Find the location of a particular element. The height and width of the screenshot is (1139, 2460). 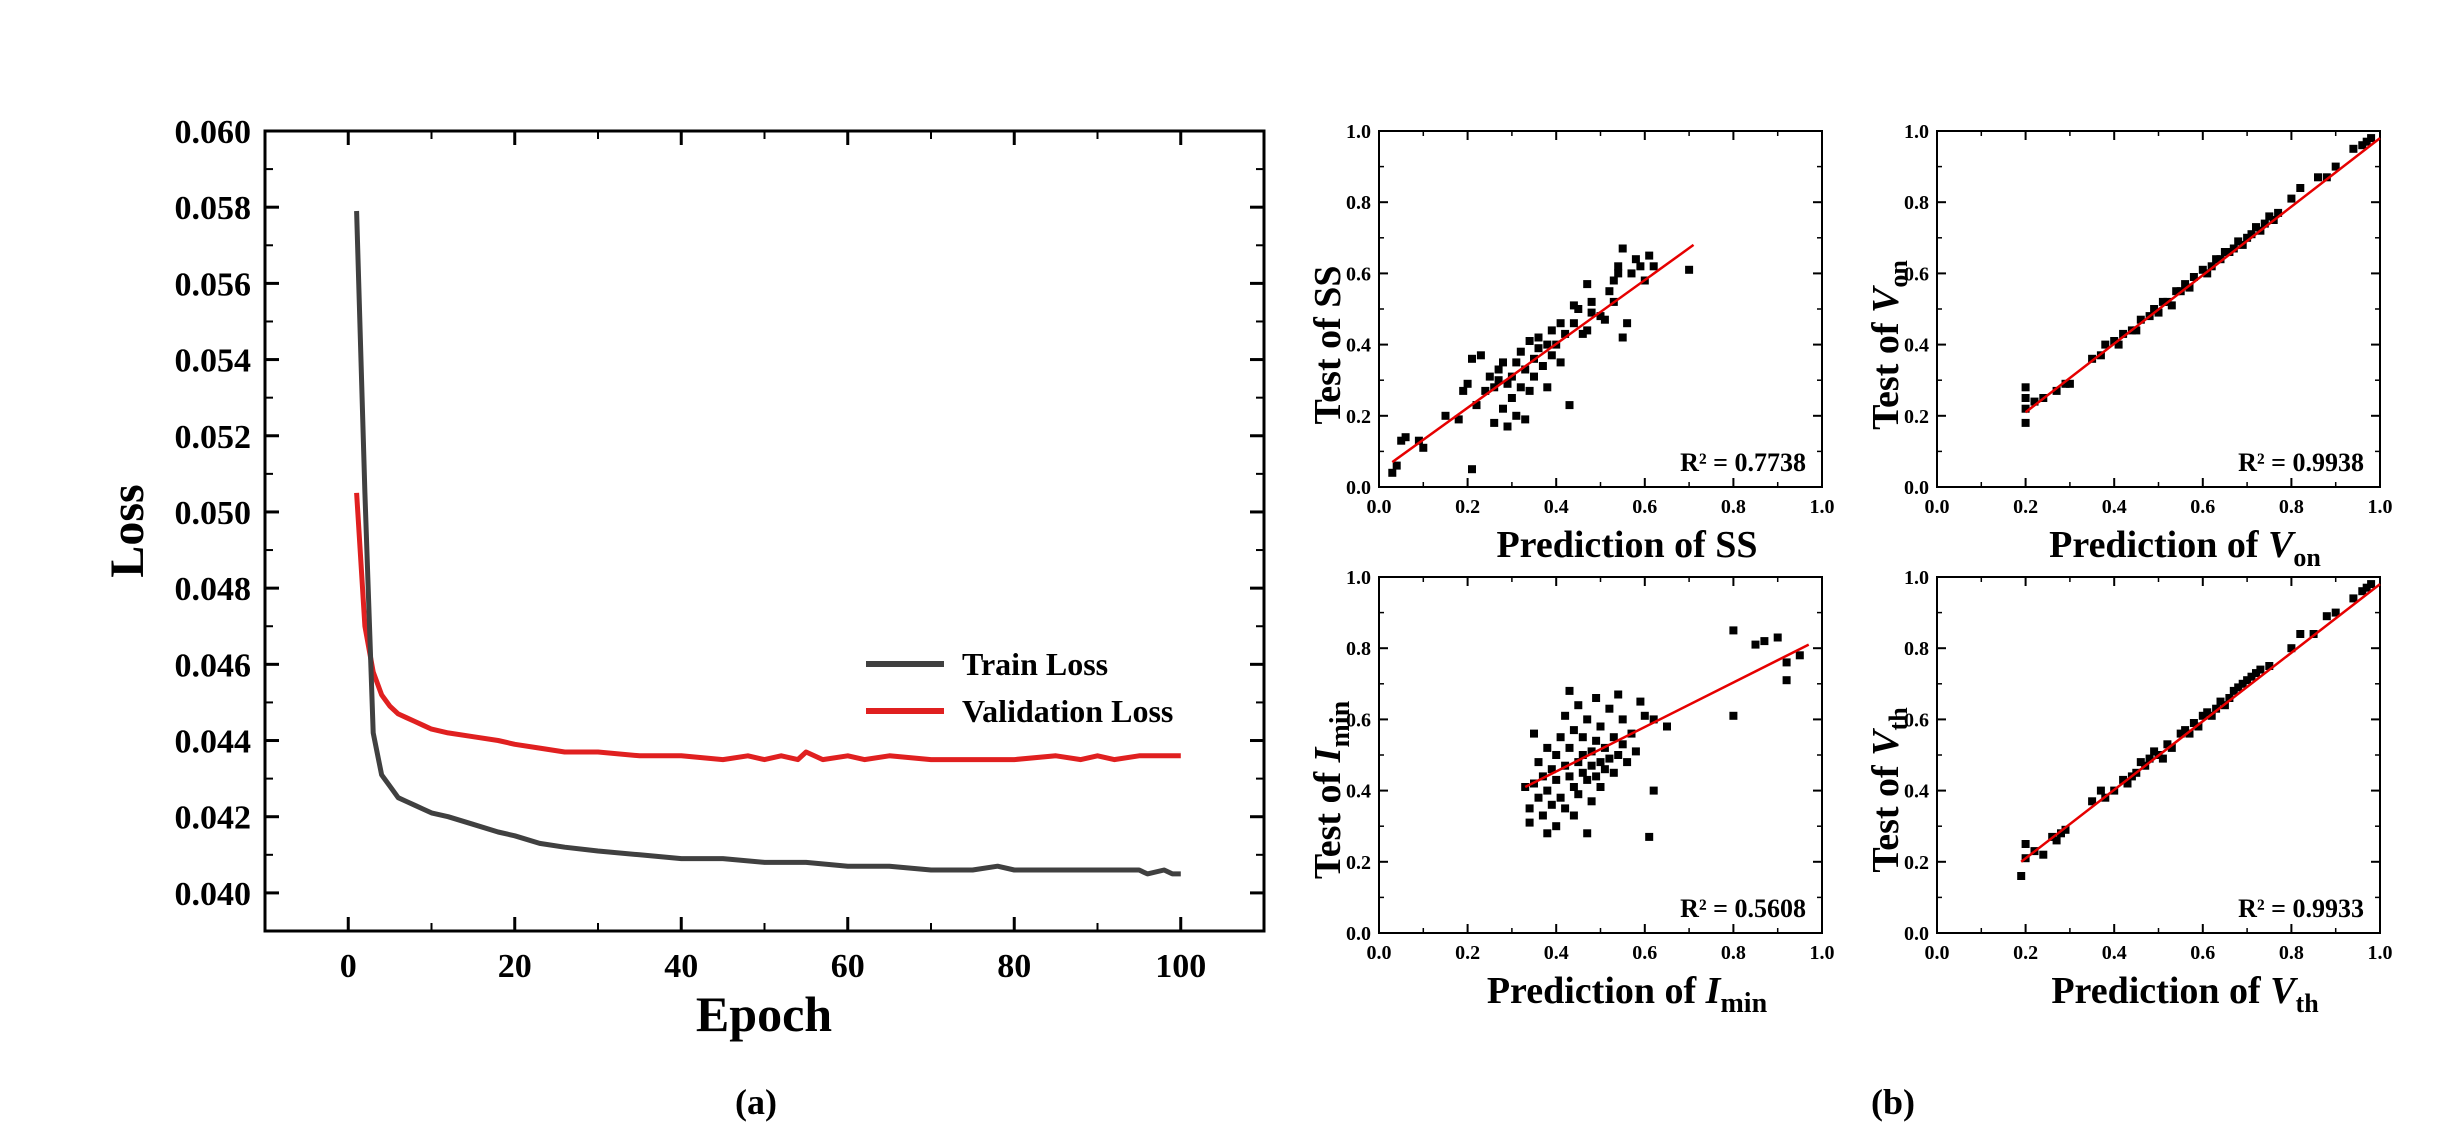

ss-y-axis-label: Test of SS is located at coordinates (1328, 344).